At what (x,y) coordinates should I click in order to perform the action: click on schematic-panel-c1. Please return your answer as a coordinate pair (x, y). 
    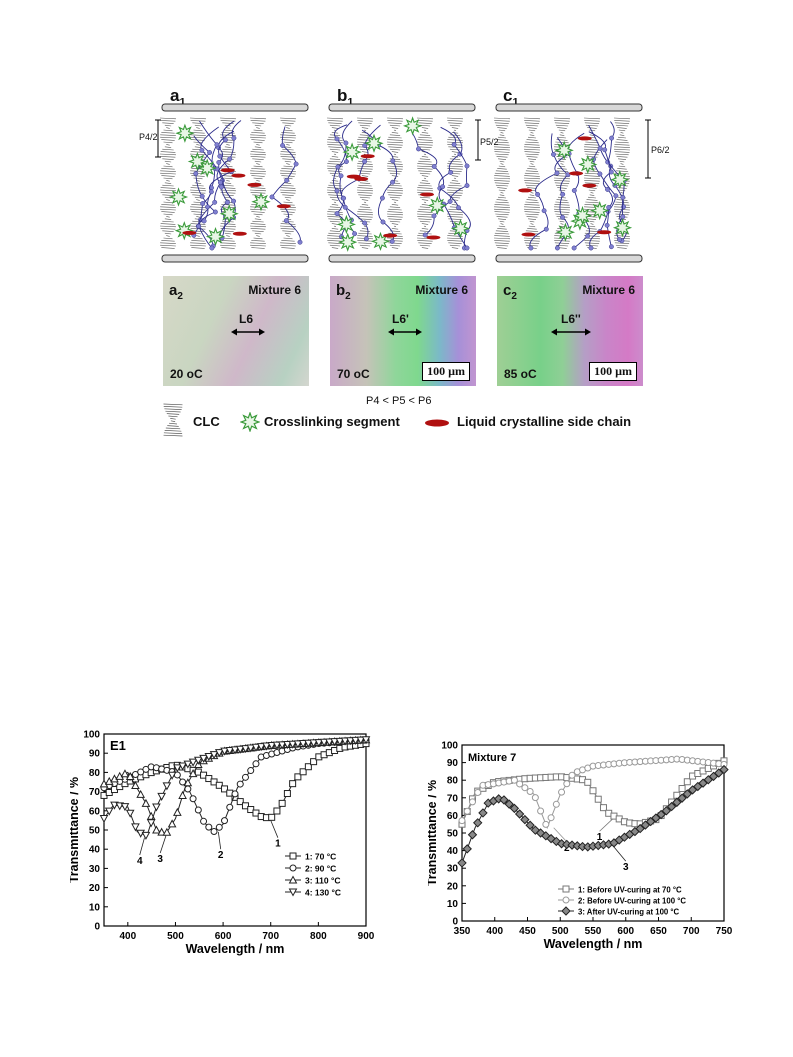
    Looking at the image, I should click on (568, 183).